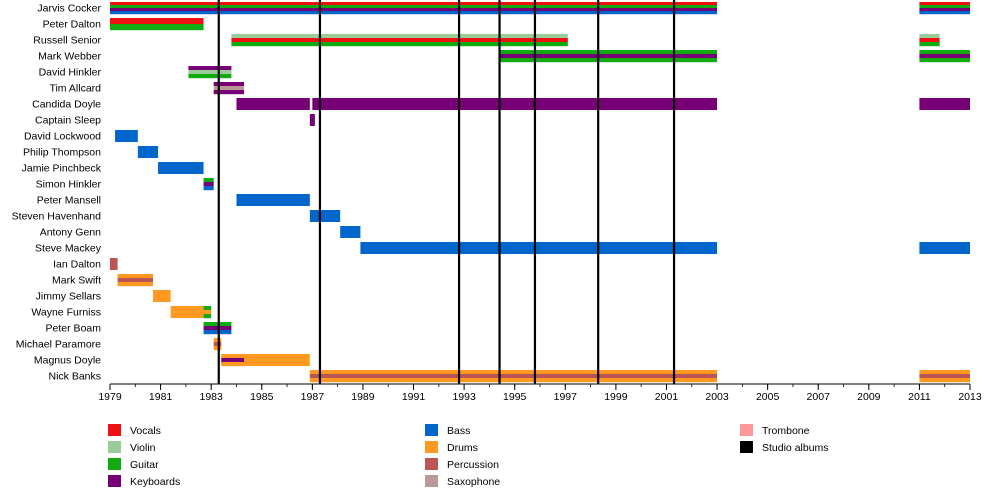 The height and width of the screenshot is (500, 1000). I want to click on x-tick-label: 1995, so click(515, 397).